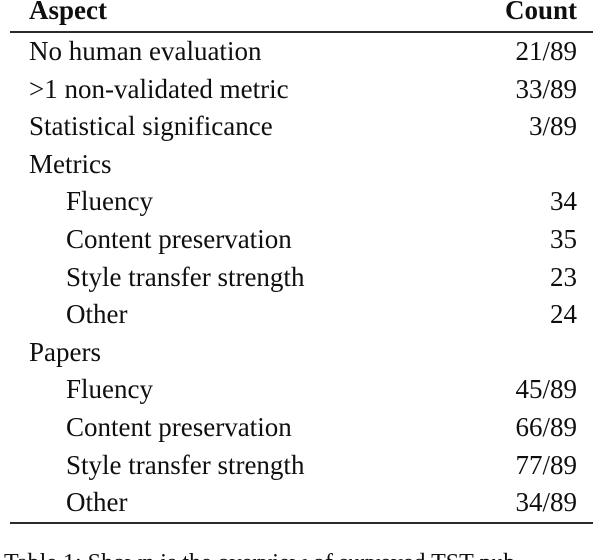  I want to click on column-header-aspect: Aspect, so click(68, 12).